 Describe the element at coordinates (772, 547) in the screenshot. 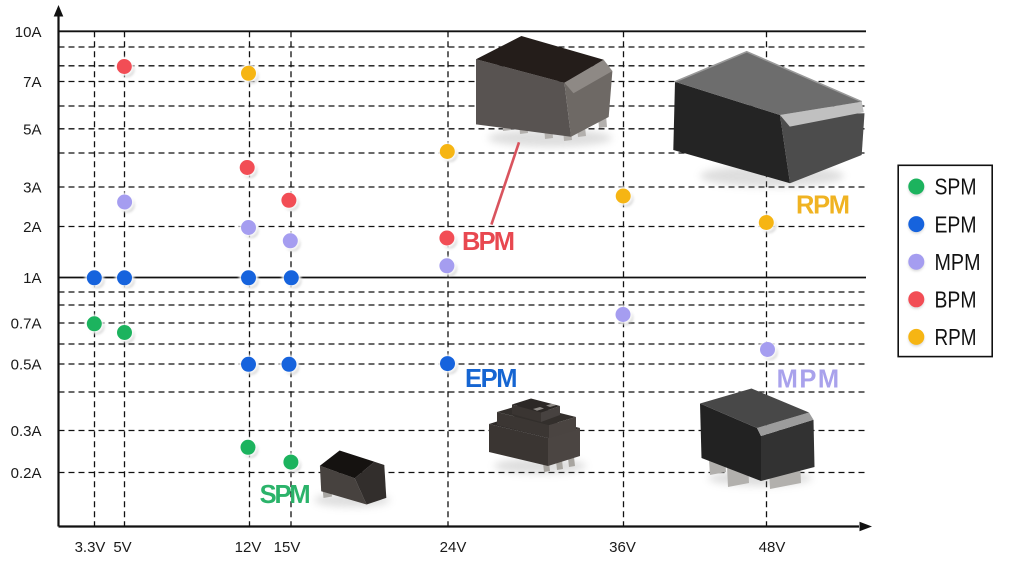

I see `svg-text: 48V` at that location.